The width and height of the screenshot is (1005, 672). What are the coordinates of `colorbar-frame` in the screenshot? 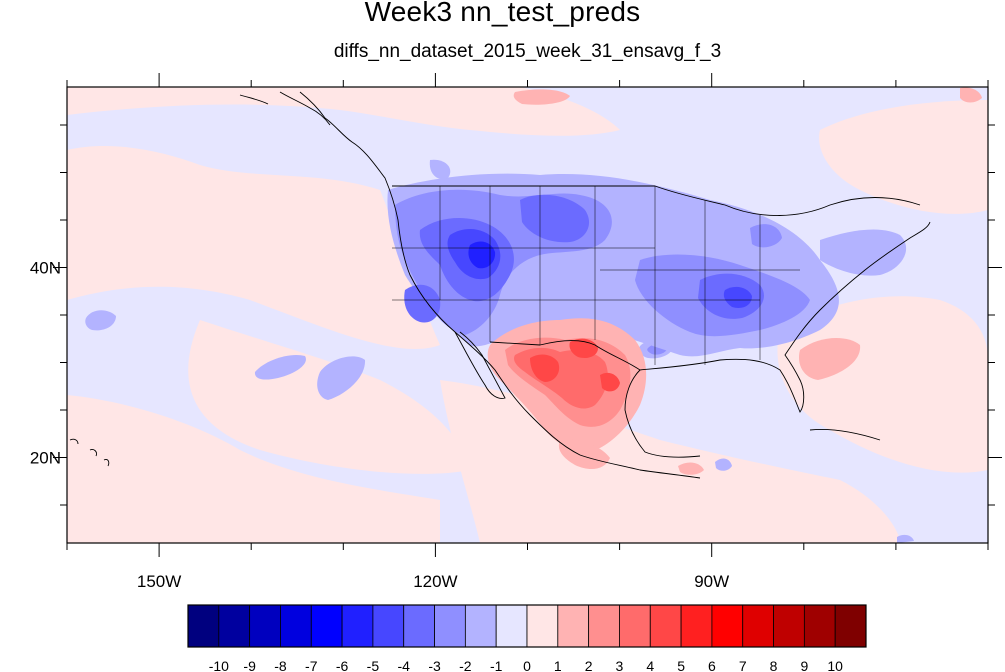 It's located at (527, 626).